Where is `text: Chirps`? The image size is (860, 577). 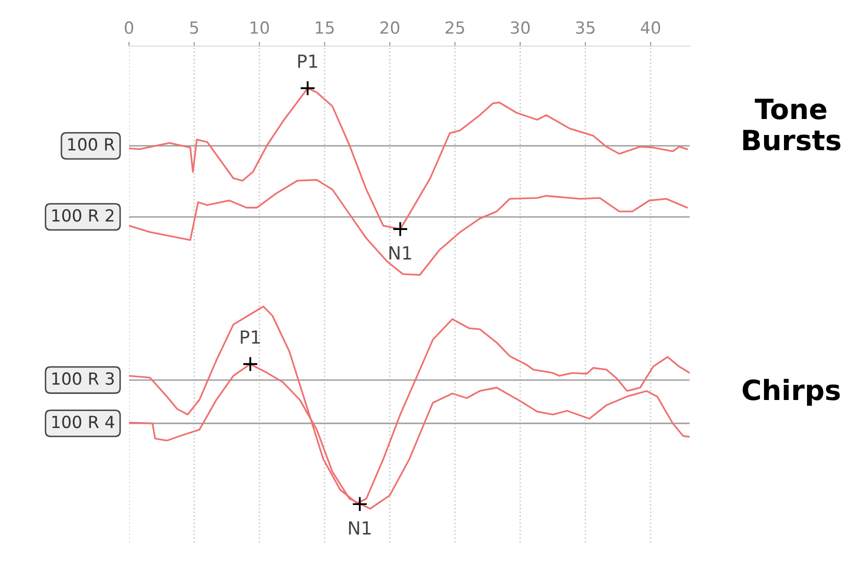
text: Chirps is located at coordinates (791, 392).